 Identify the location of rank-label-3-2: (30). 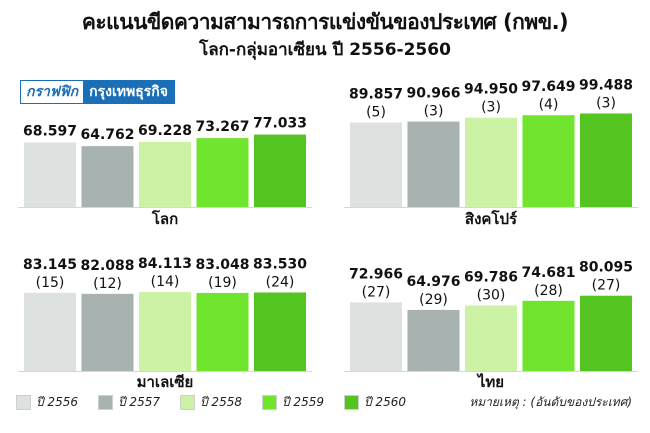
(491, 295).